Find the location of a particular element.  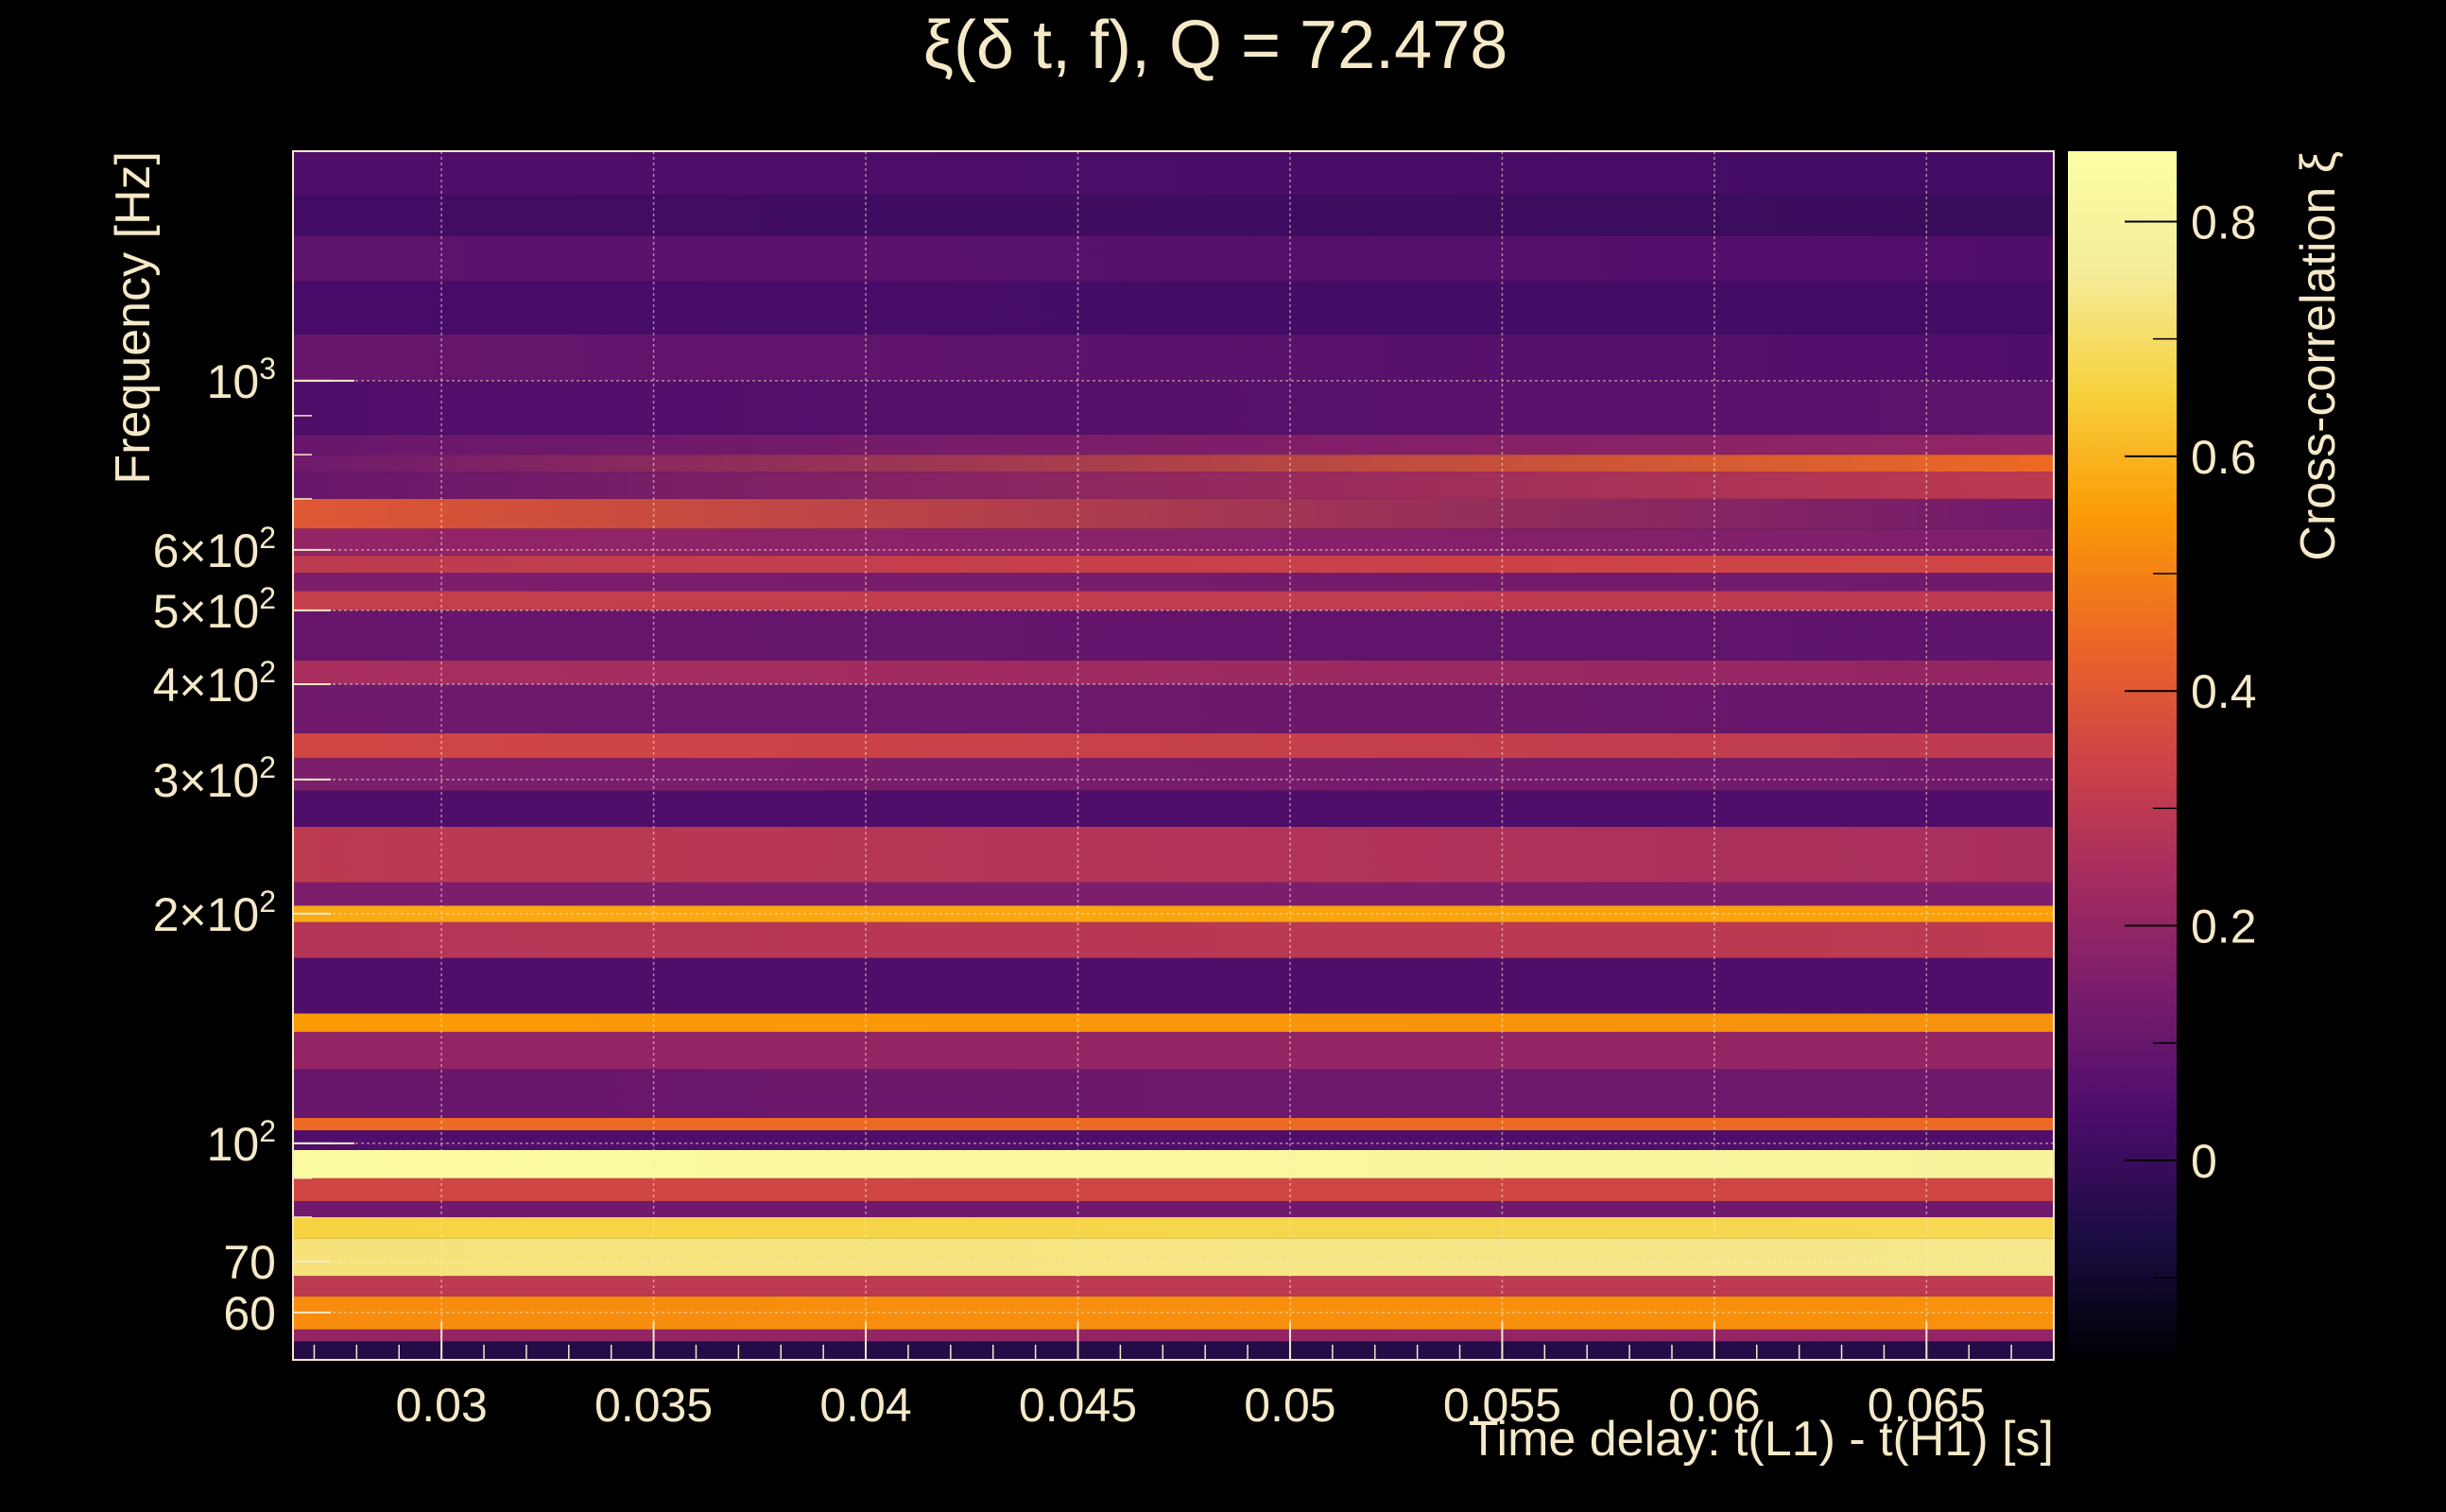

colorbar-tick-label: 0.8 is located at coordinates (2224, 223).